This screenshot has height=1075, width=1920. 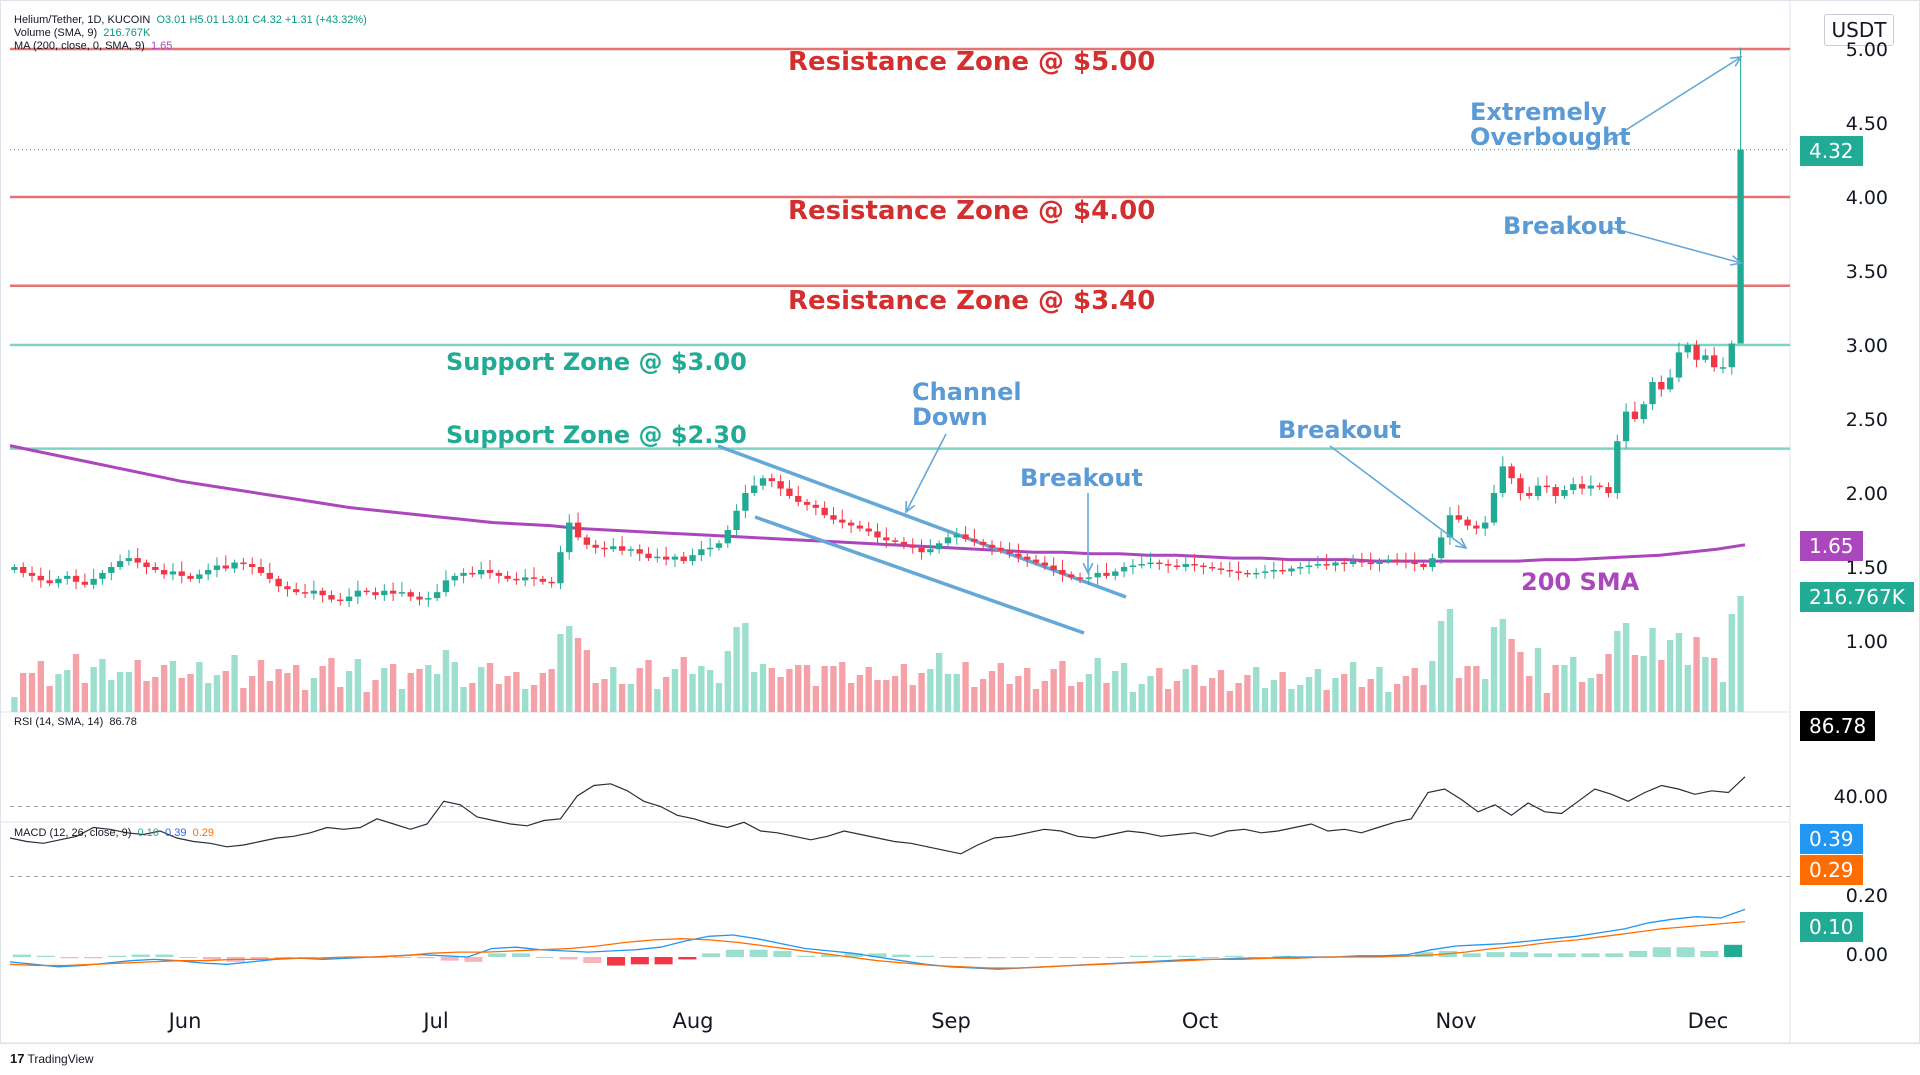 I want to click on legend-macd: MACD (12, 26, close, 9) 0.10 0.39 0.29, so click(x=114, y=833).